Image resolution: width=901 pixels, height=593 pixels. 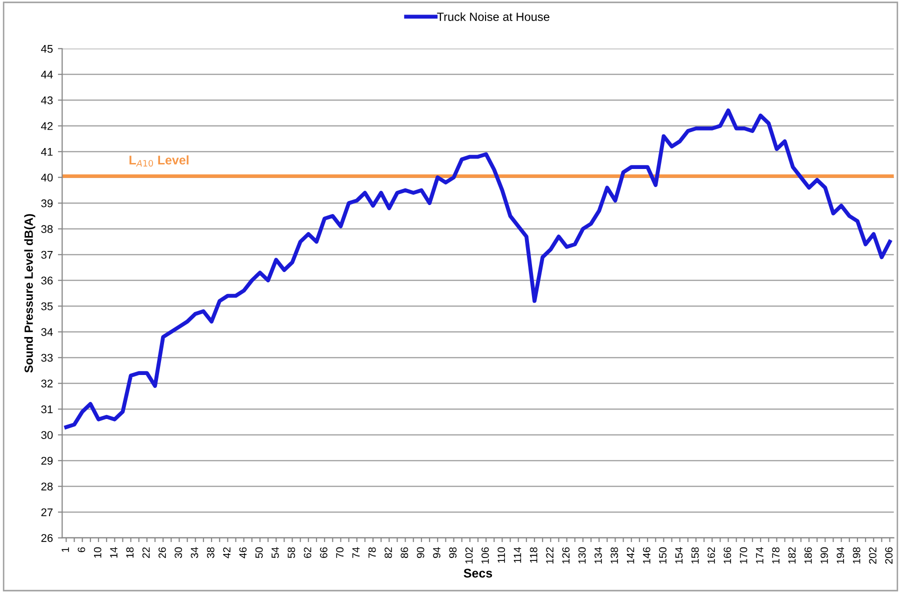 I want to click on y-tick-label: 27, so click(x=47, y=512).